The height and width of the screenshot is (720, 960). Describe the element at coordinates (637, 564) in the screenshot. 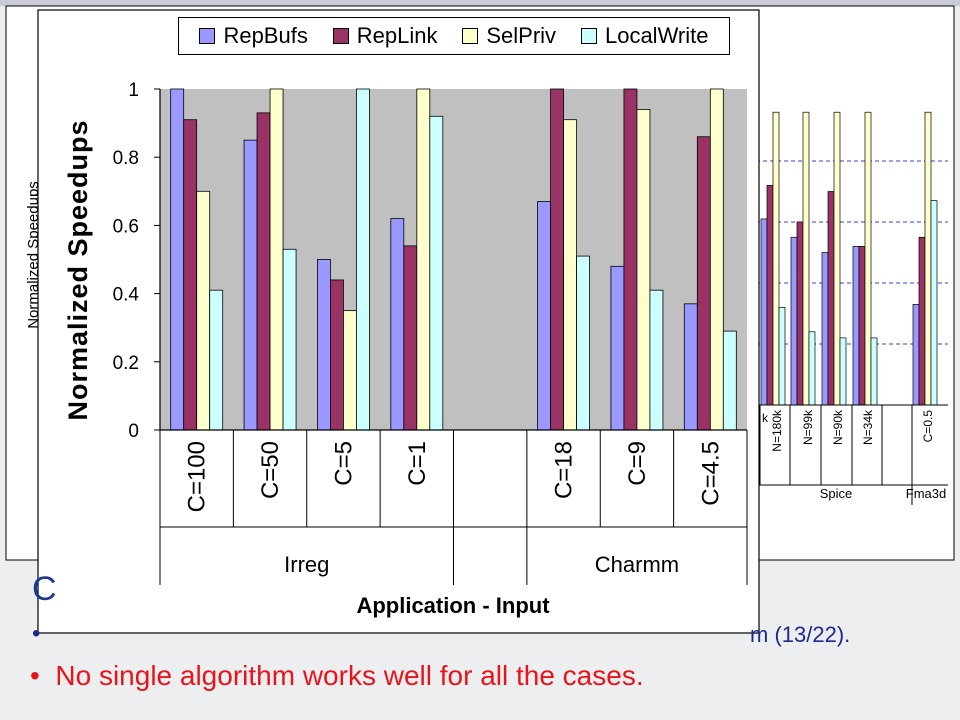

I see `group-label-charmm: Charmm` at that location.